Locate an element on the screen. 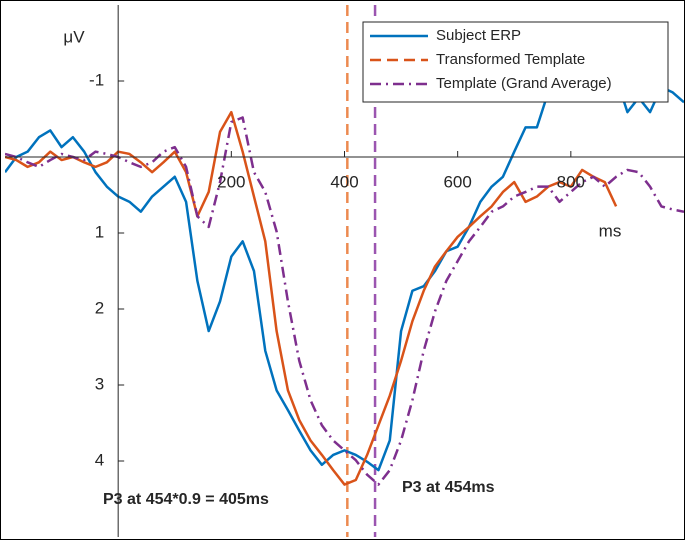  y-tick-label: -1 is located at coordinates (96, 79).